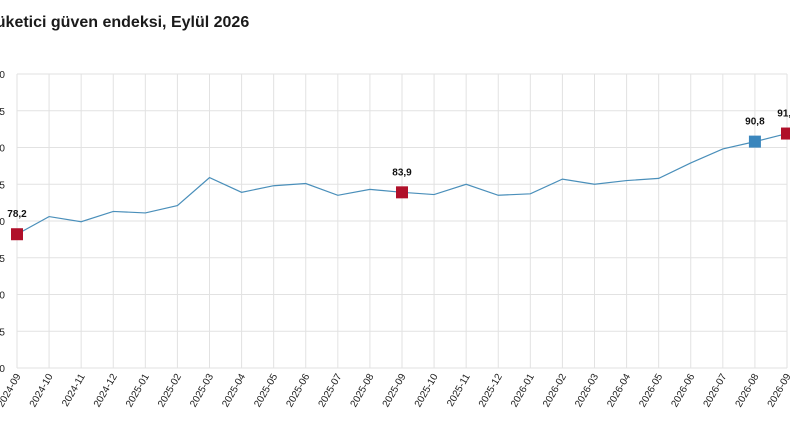 The height and width of the screenshot is (445, 790). What do you see at coordinates (716, 391) in the screenshot?
I see `x-tick-label-2026-07: 2026-07` at bounding box center [716, 391].